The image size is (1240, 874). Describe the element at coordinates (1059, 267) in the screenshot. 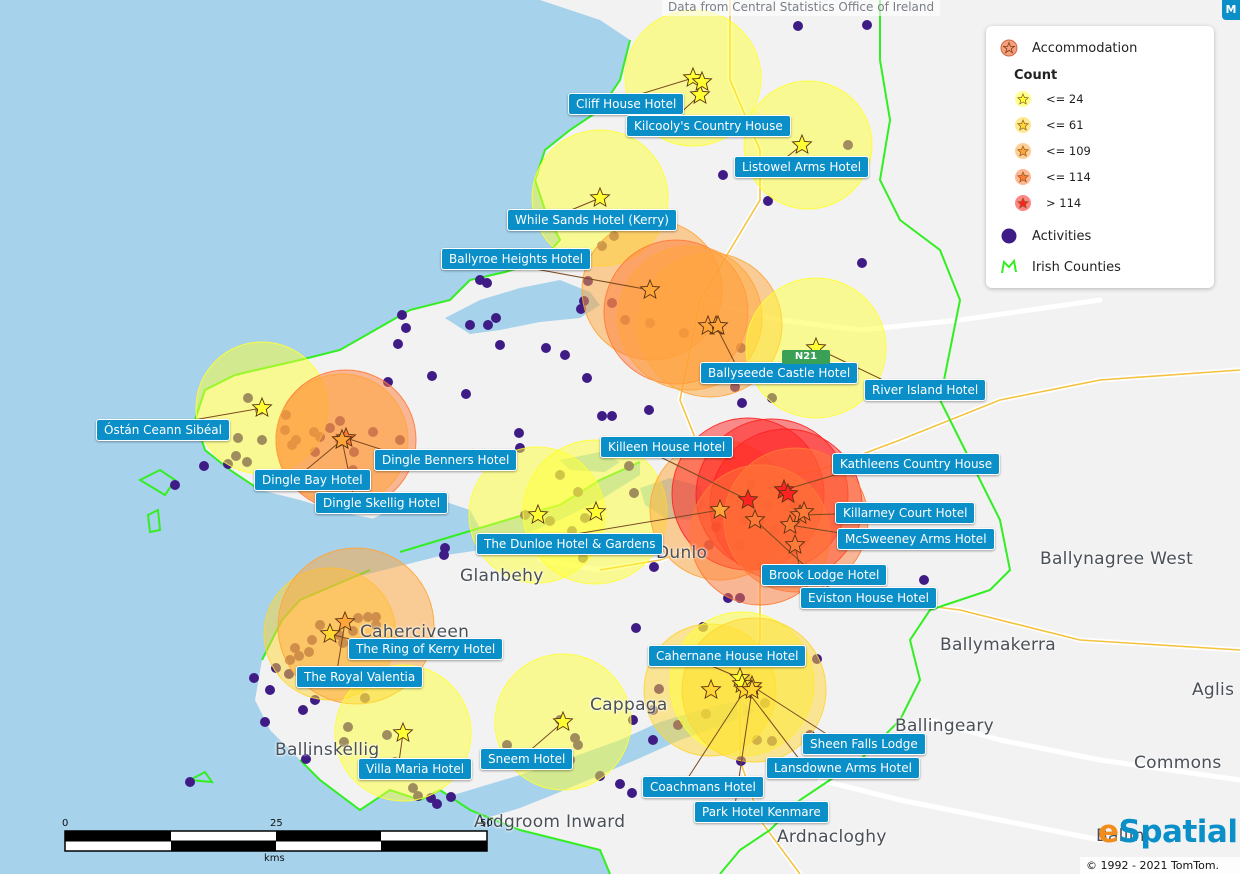

I see `legend-item-counties: Irish Counties` at that location.